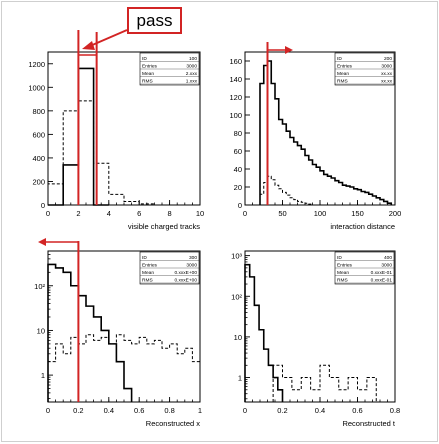  What do you see at coordinates (326, 132) in the screenshot?
I see `panel-2-series-solid` at bounding box center [326, 132].